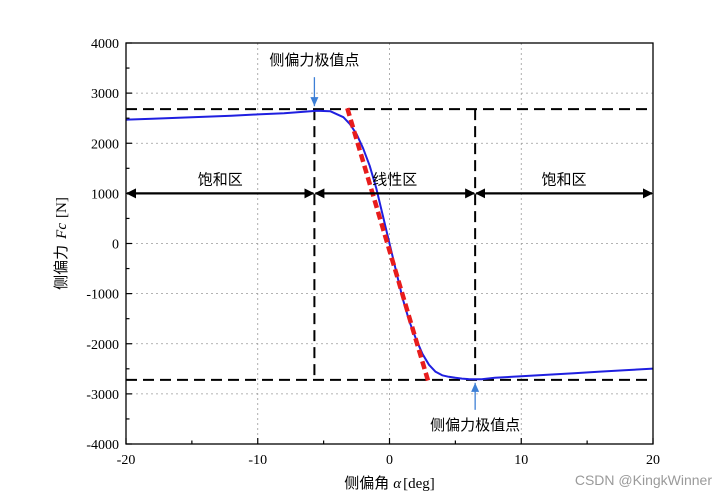 Image resolution: width=721 pixels, height=499 pixels. I want to click on linear-approximation-line, so click(388, 246).